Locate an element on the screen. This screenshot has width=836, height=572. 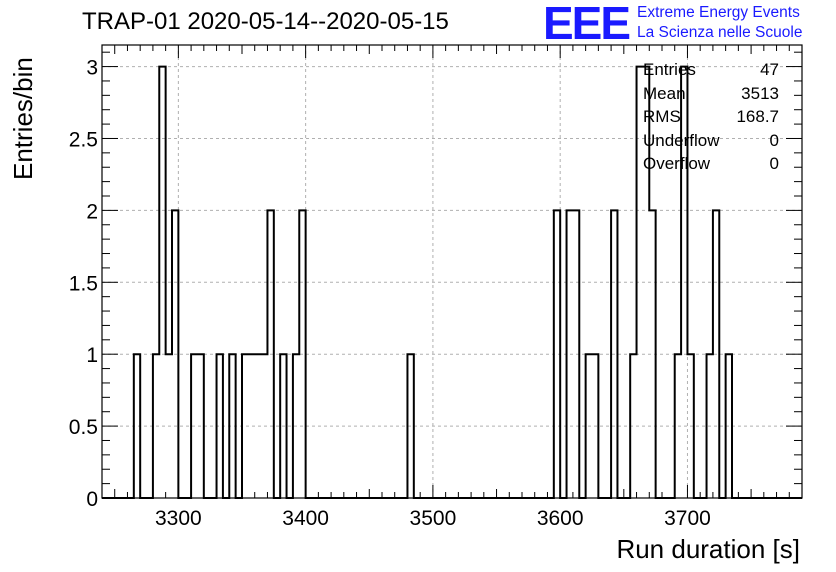
stat-overflow: Overflow 0 is located at coordinates (711, 164).